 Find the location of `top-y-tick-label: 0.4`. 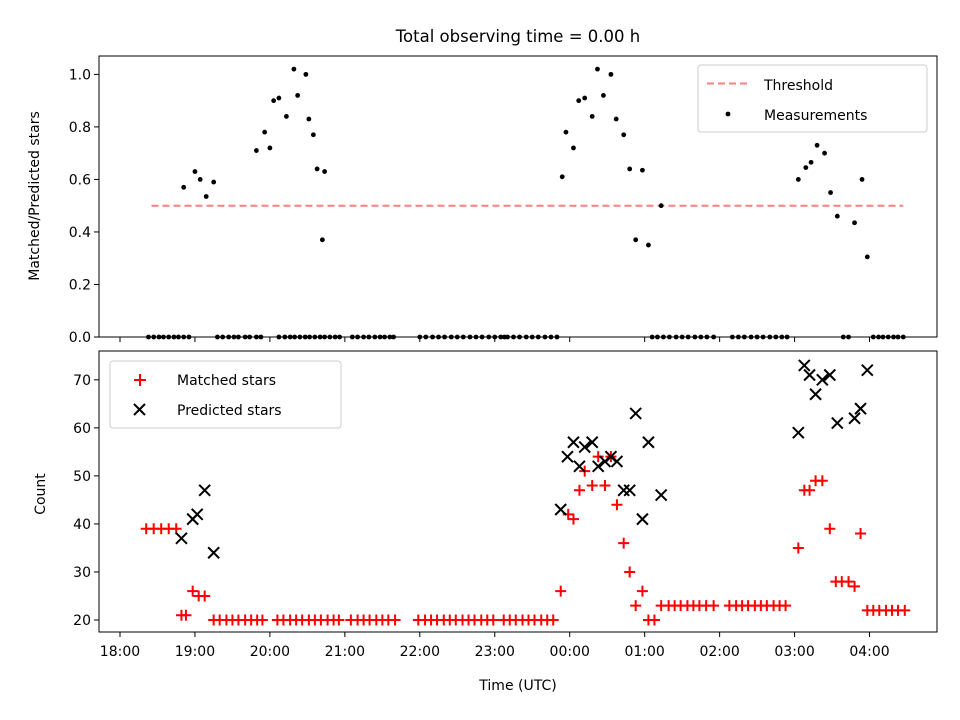

top-y-tick-label: 0.4 is located at coordinates (80, 233).